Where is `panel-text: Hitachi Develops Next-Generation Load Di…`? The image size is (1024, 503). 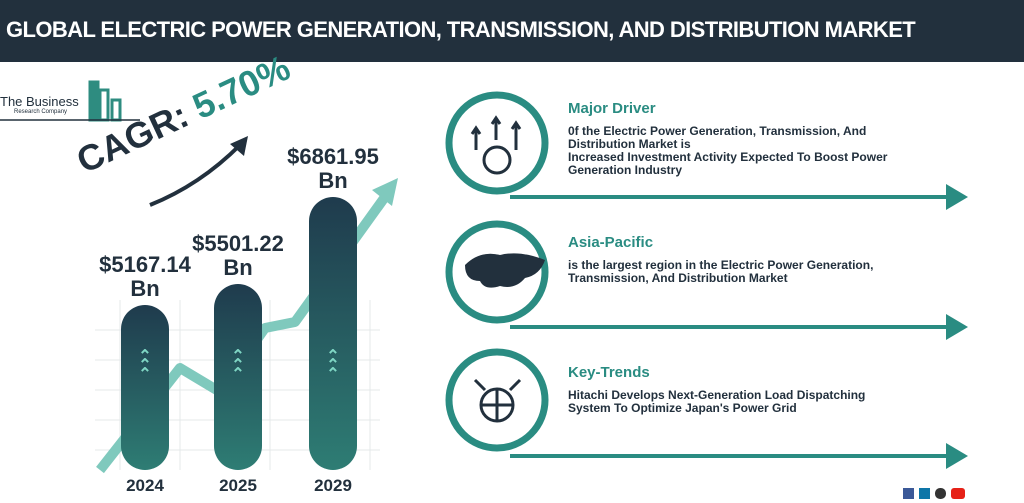
panel-text: Hitachi Develops Next-Generation Load Di… is located at coordinates (717, 395).